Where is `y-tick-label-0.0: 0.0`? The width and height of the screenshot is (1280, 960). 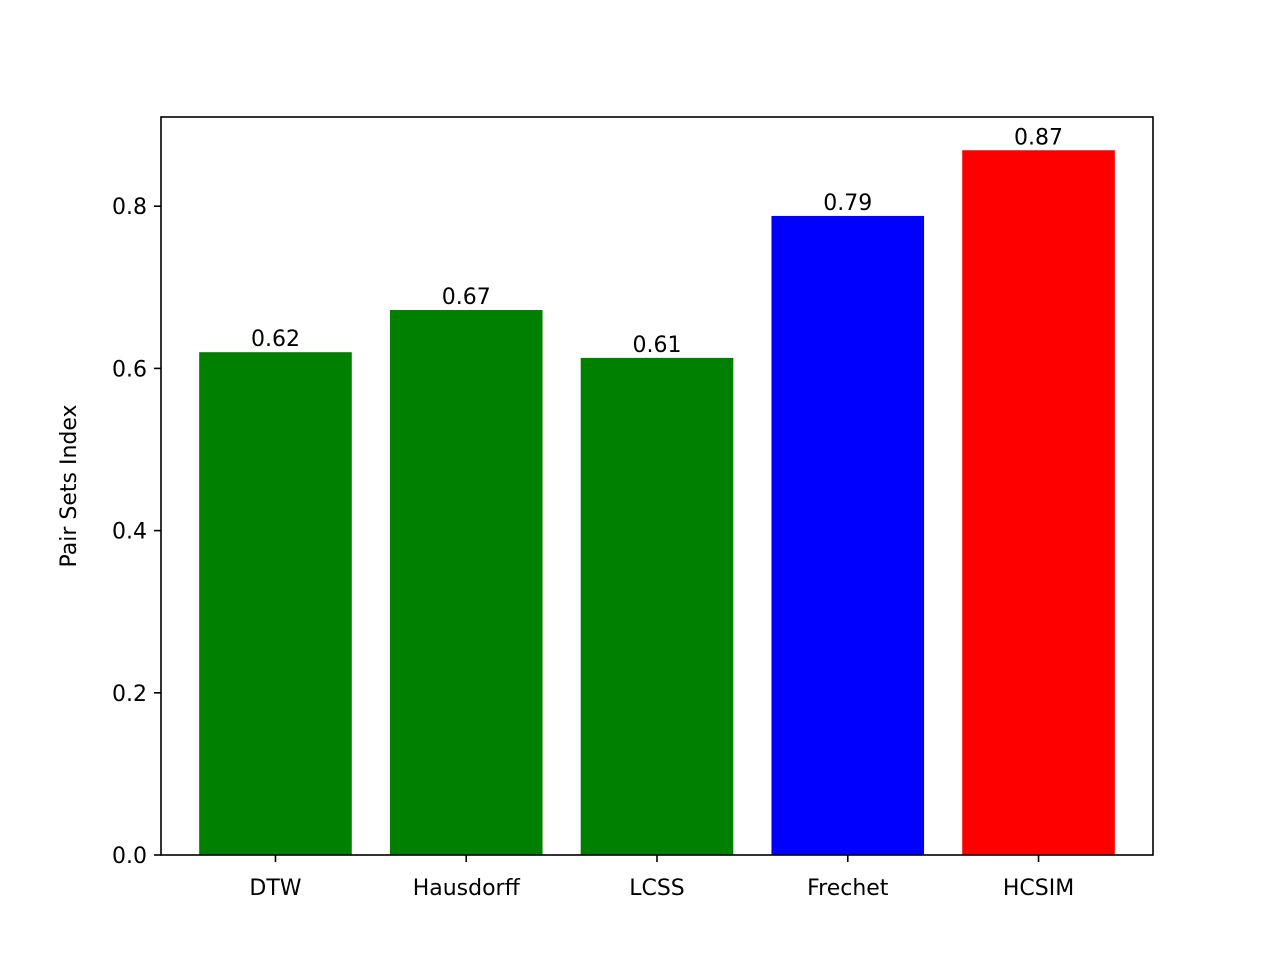 y-tick-label-0.0: 0.0 is located at coordinates (129, 856).